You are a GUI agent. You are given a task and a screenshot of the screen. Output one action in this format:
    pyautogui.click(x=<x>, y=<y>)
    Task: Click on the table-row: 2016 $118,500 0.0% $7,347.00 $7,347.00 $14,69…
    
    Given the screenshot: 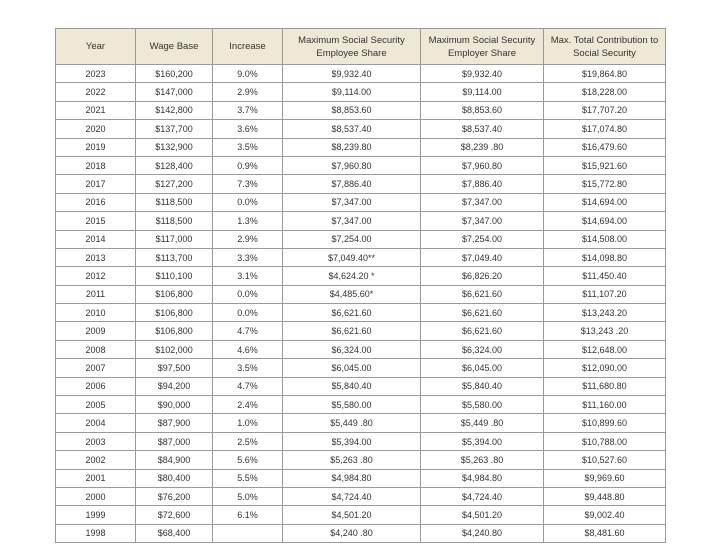 What is the action you would take?
    pyautogui.click(x=360, y=202)
    